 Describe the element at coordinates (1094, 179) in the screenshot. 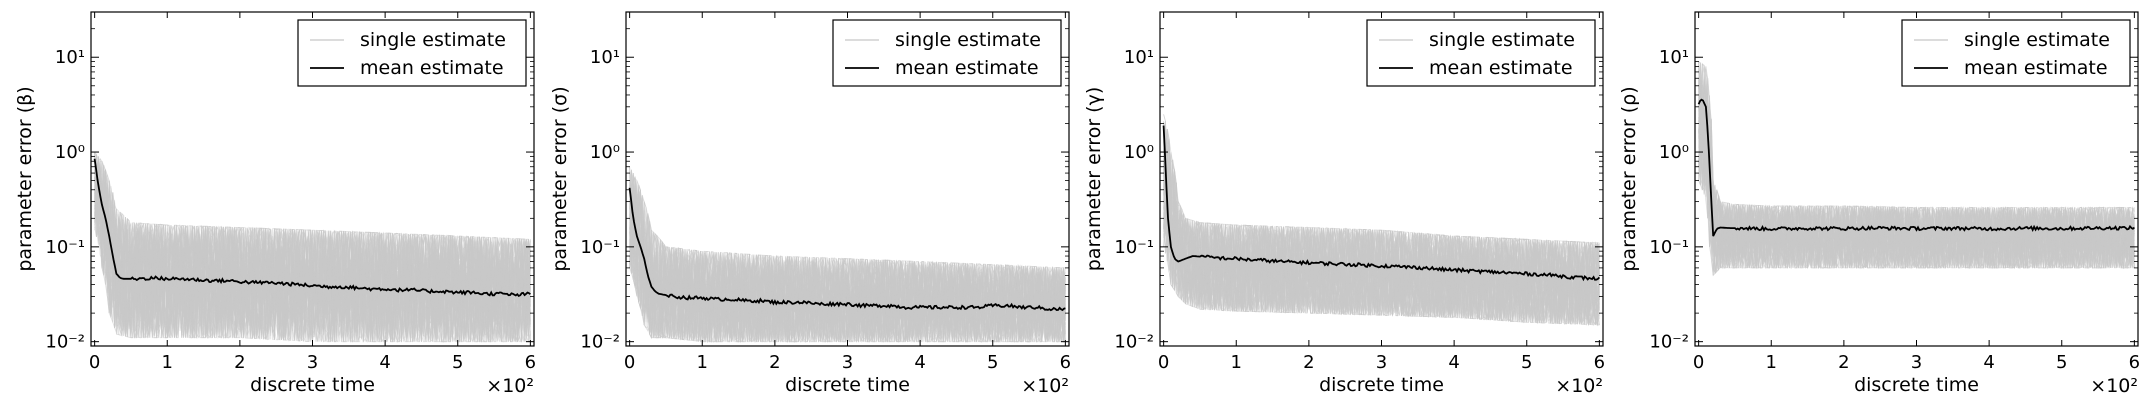

I see `y-axis-label: parameter error (γ)` at that location.